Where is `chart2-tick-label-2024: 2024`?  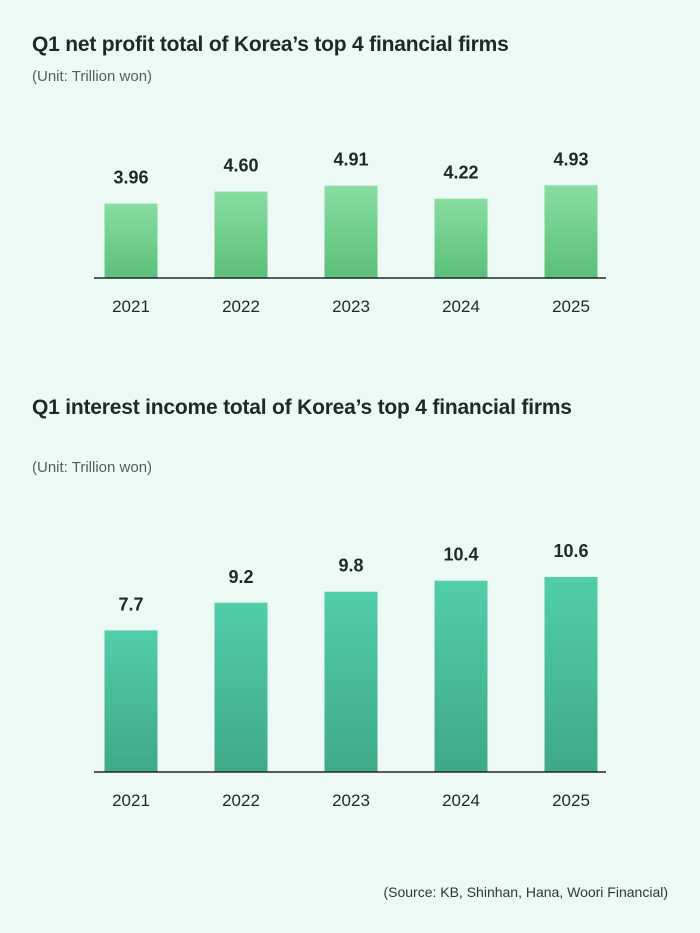
chart2-tick-label-2024: 2024 is located at coordinates (461, 800).